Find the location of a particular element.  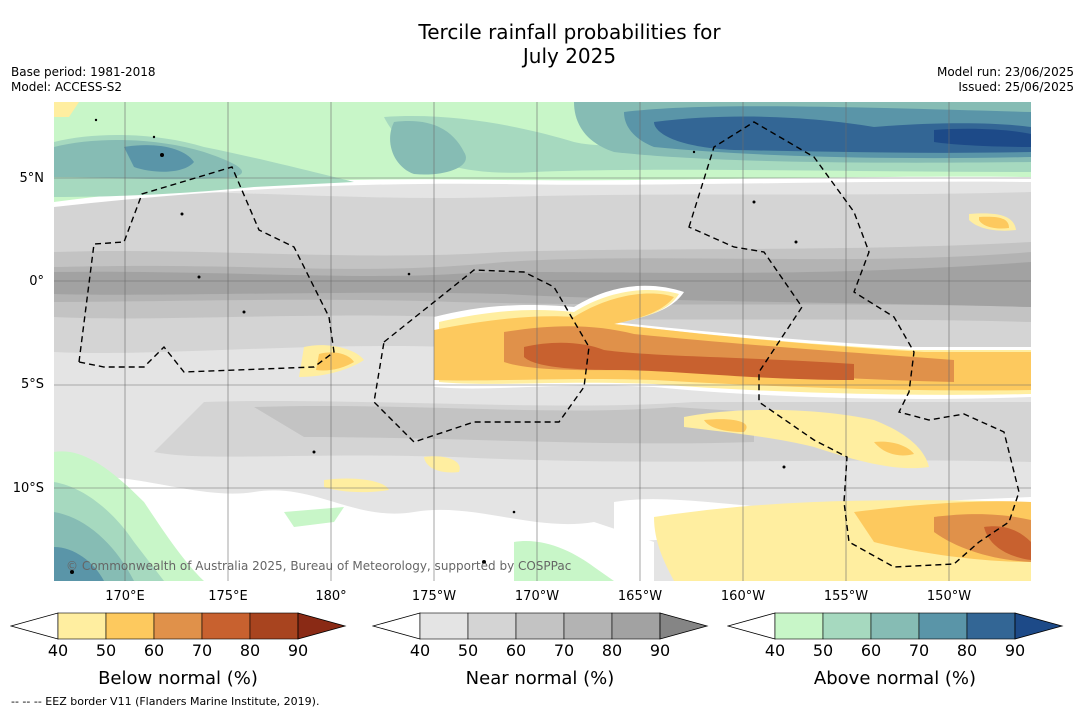

colorbar-label-near: Near normal (%) is located at coordinates (540, 678).